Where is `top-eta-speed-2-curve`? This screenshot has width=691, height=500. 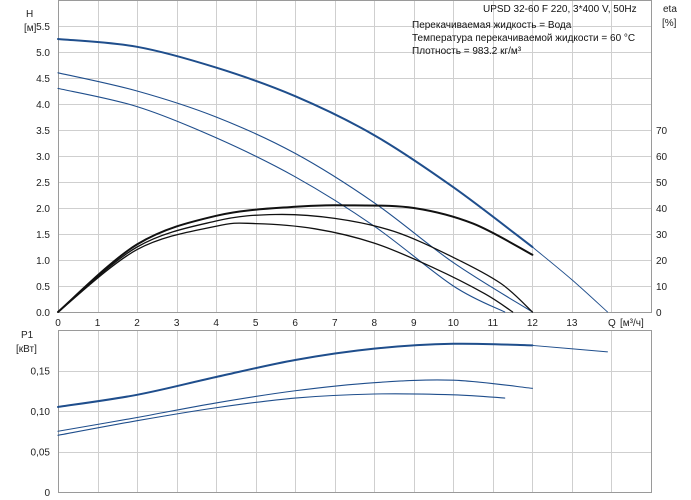
top-eta-speed-2-curve is located at coordinates (295, 263).